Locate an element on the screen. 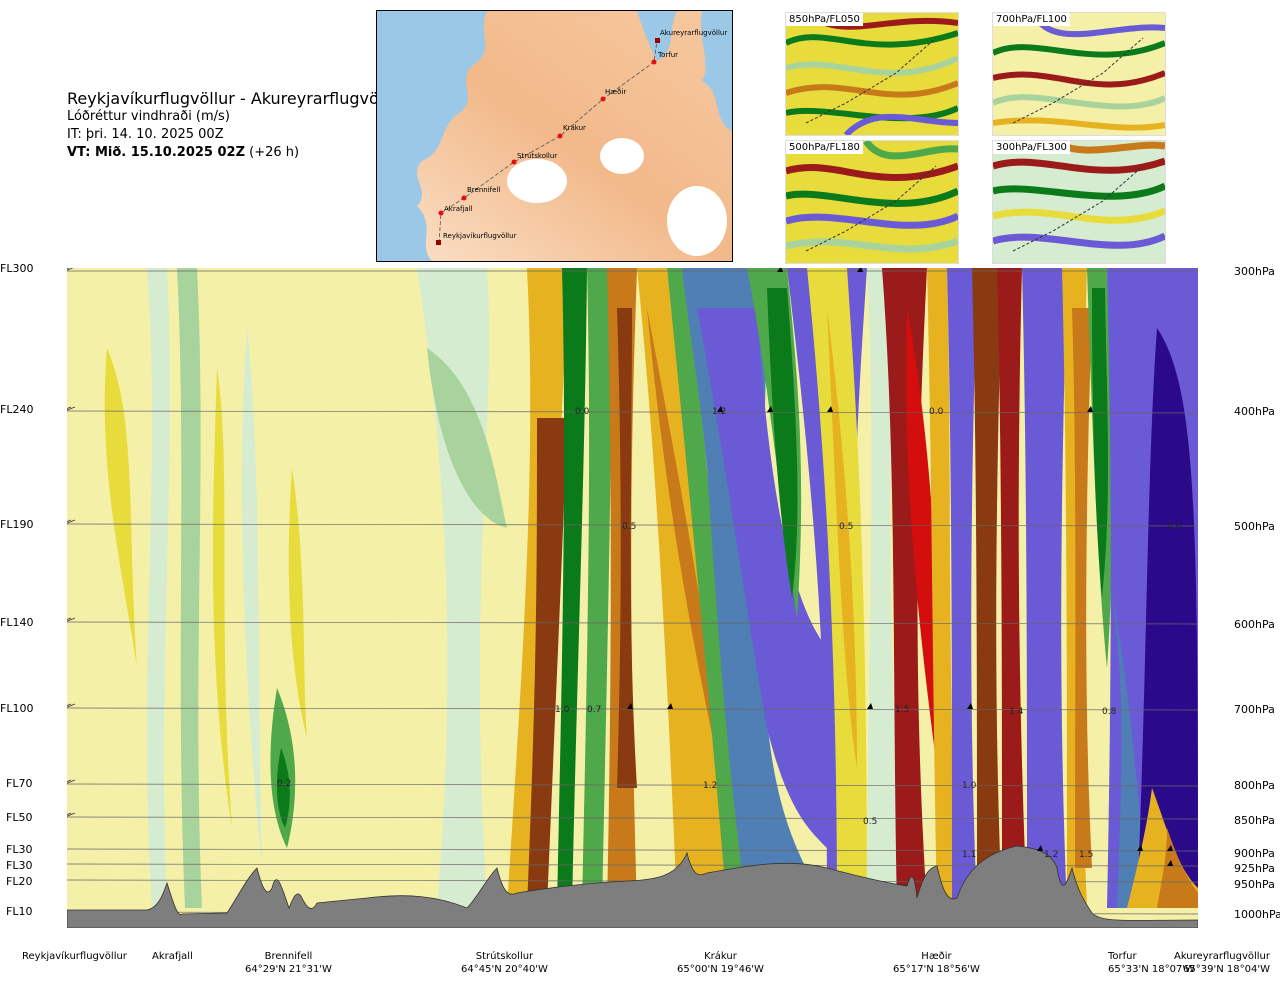  pressure-label: 1000hPa is located at coordinates (1257, 914).